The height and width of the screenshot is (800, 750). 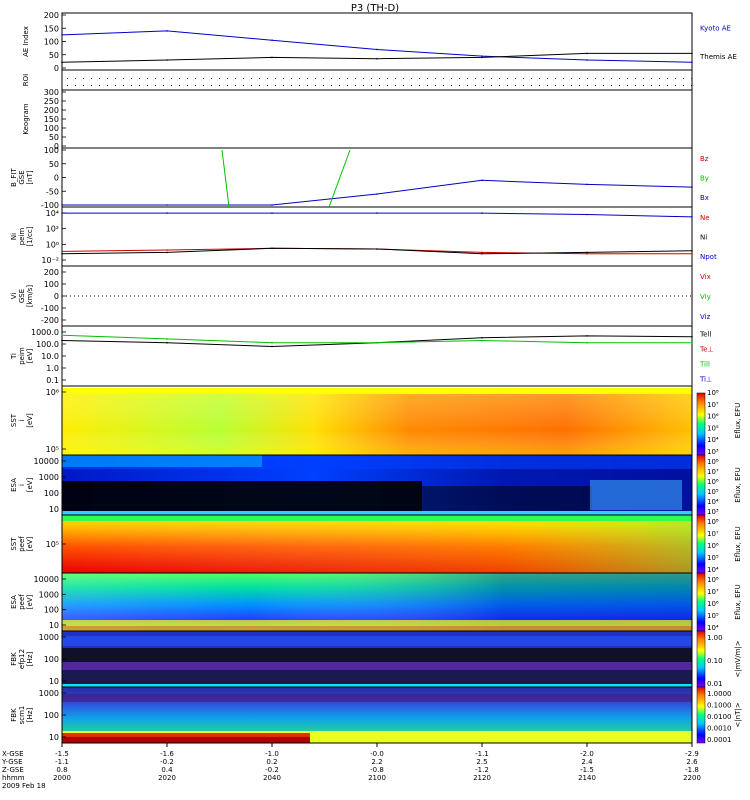 What do you see at coordinates (377, 296) in the screenshot?
I see `panel-frame-velocity` at bounding box center [377, 296].